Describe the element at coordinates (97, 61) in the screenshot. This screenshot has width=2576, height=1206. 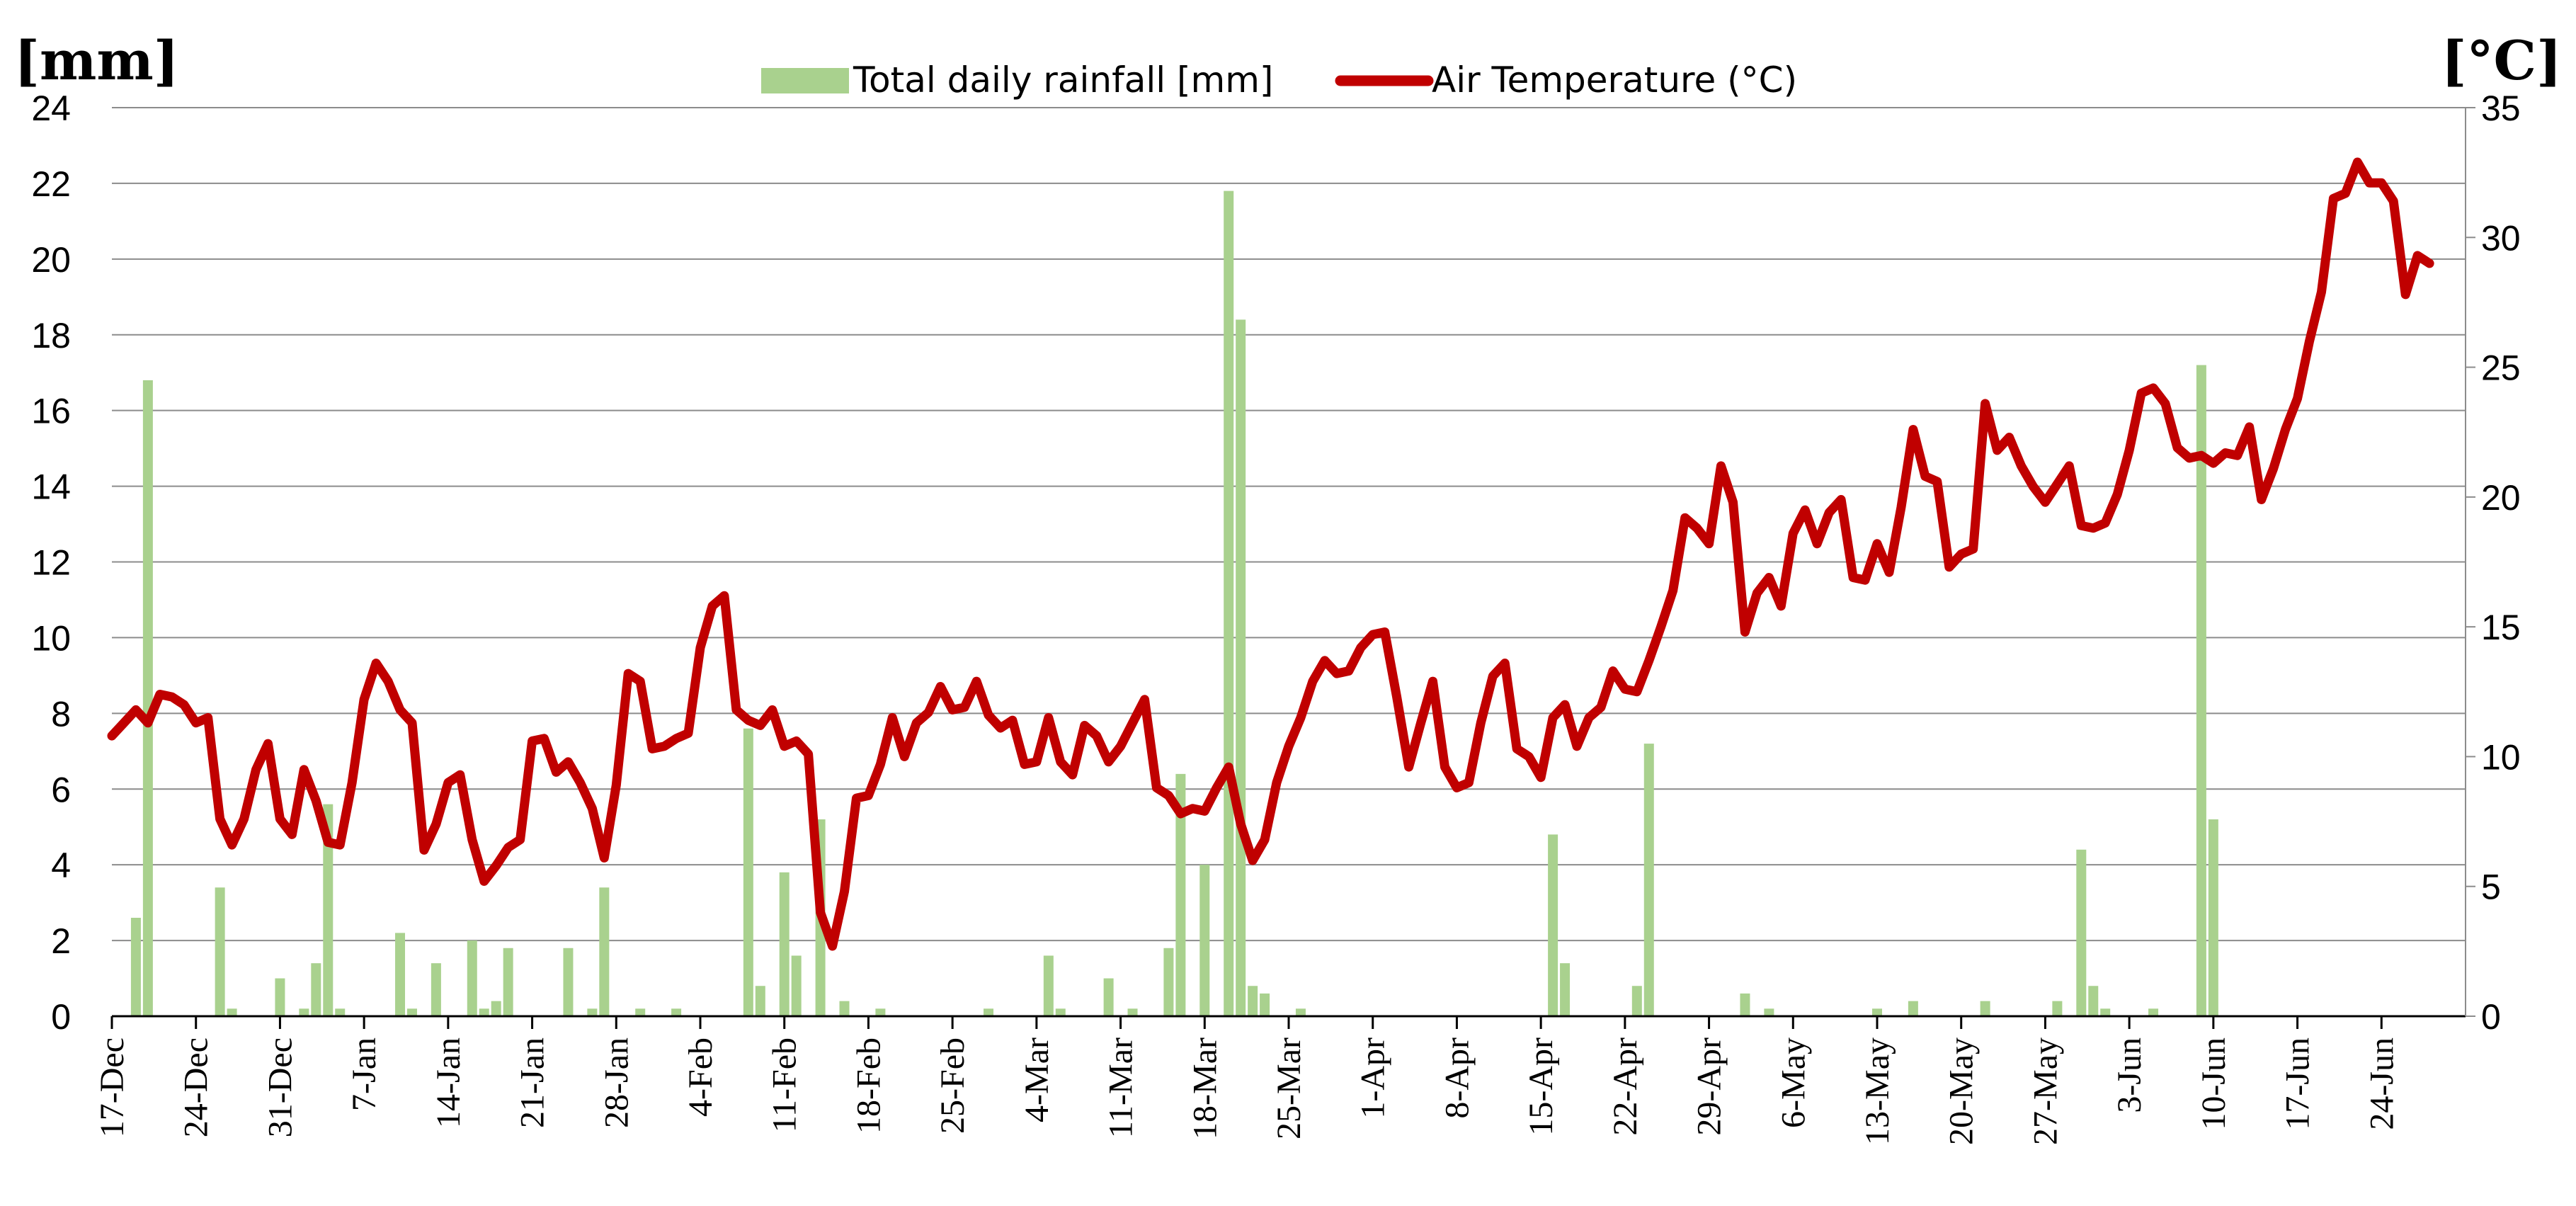
I see `left-axis-unit: [mm]` at that location.